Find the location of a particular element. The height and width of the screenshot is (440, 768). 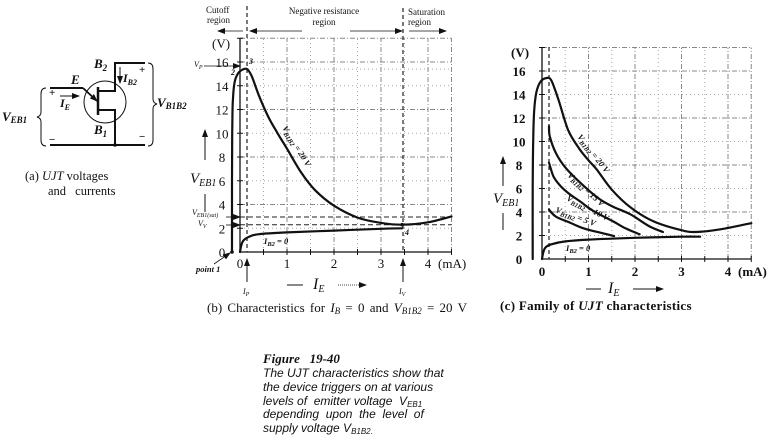

panel-b-x-axis-label: IE is located at coordinates (318, 285).